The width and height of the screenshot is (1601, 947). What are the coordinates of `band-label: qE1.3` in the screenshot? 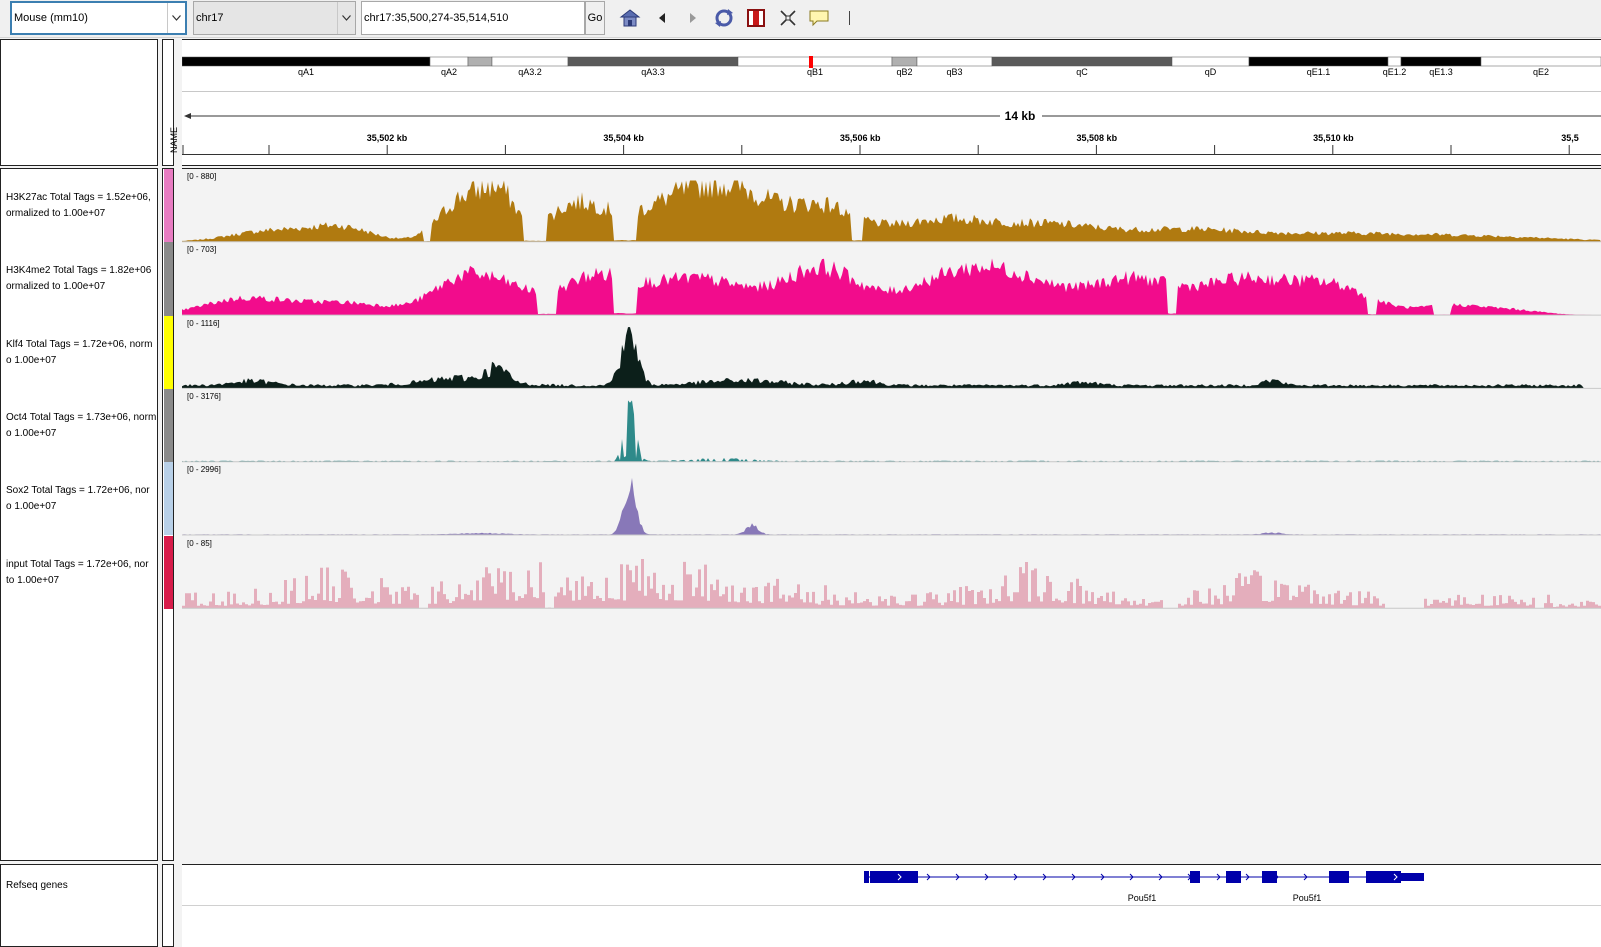 It's located at (1441, 72).